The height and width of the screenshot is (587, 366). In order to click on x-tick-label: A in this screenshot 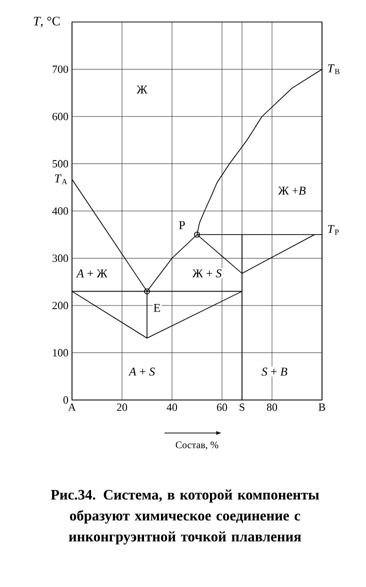, I will do `click(72, 407)`.